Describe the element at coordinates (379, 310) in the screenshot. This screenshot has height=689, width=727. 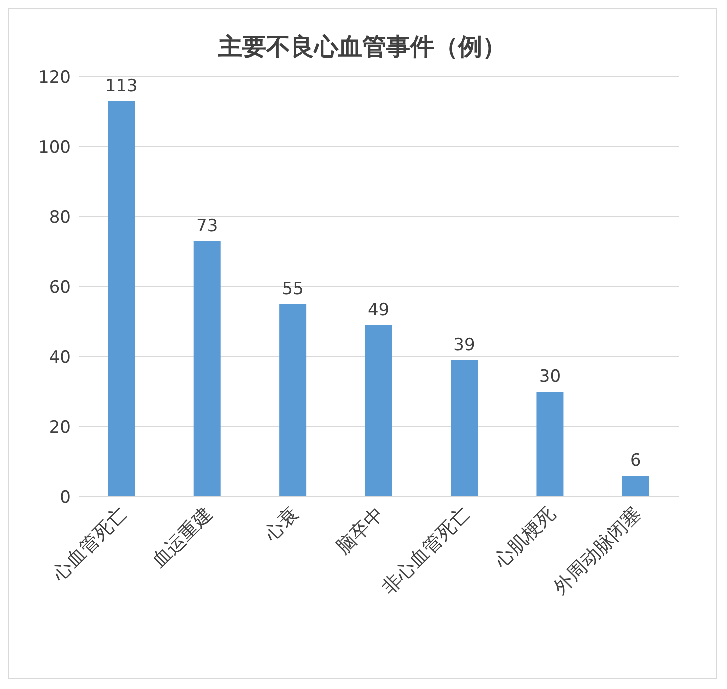
I see `data-label: 49` at that location.